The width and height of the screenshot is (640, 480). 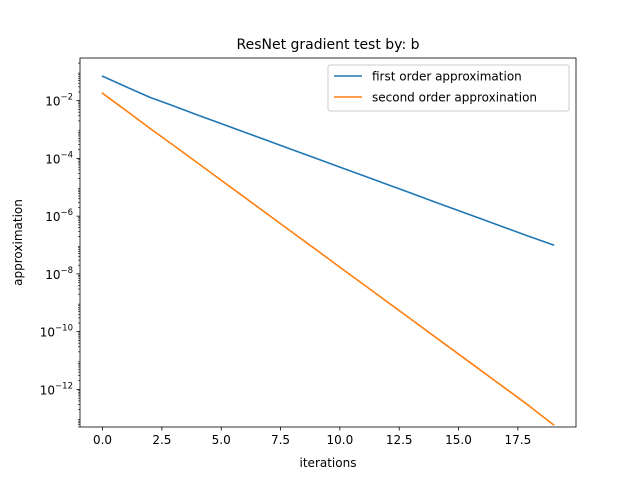 What do you see at coordinates (447, 77) in the screenshot?
I see `legend-label-first-order: first order approximation` at bounding box center [447, 77].